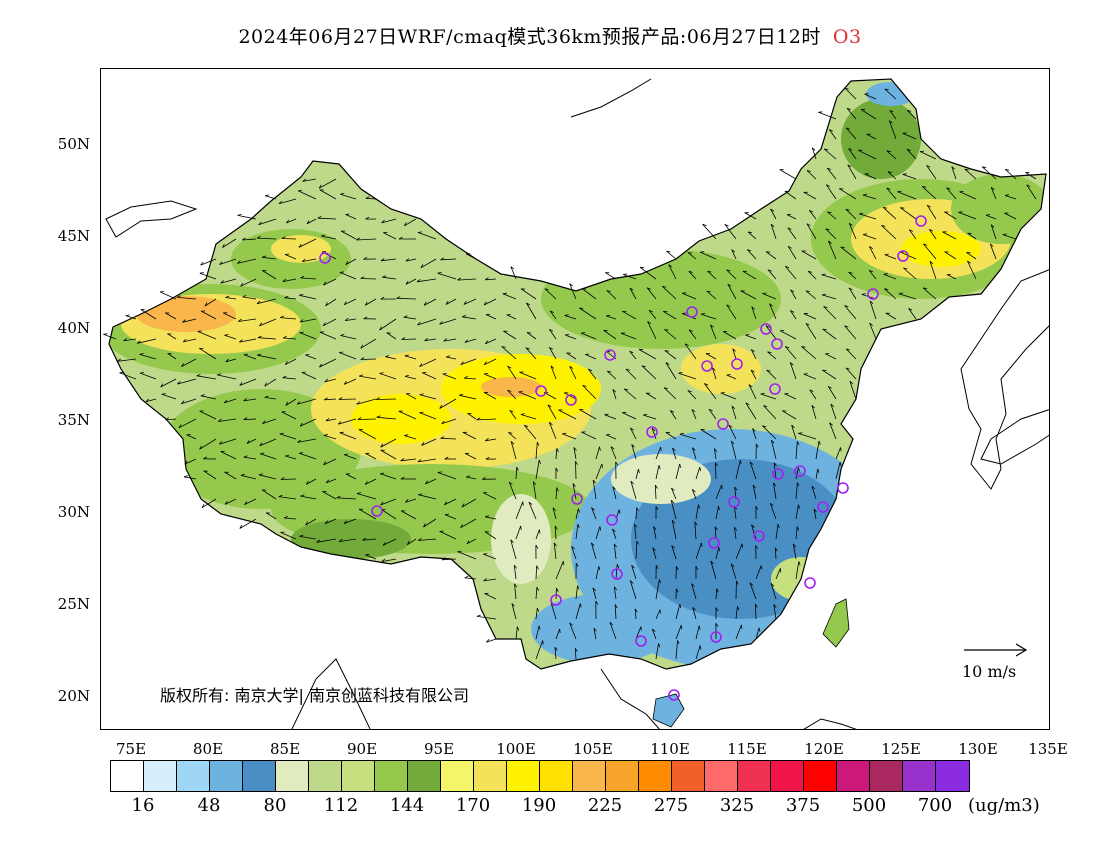 This screenshot has width=1100, height=850. I want to click on lon-label-100e: 100E, so click(516, 749).